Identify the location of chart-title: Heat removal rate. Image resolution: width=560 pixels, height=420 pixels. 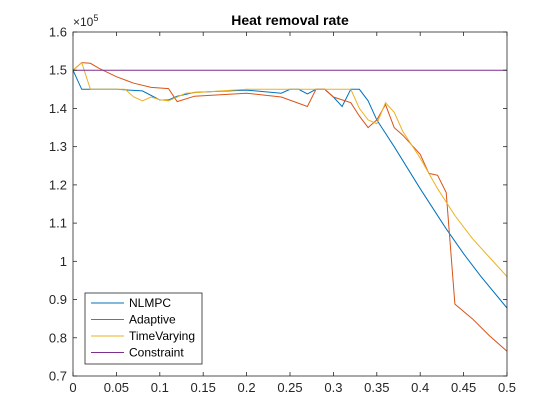
(290, 20).